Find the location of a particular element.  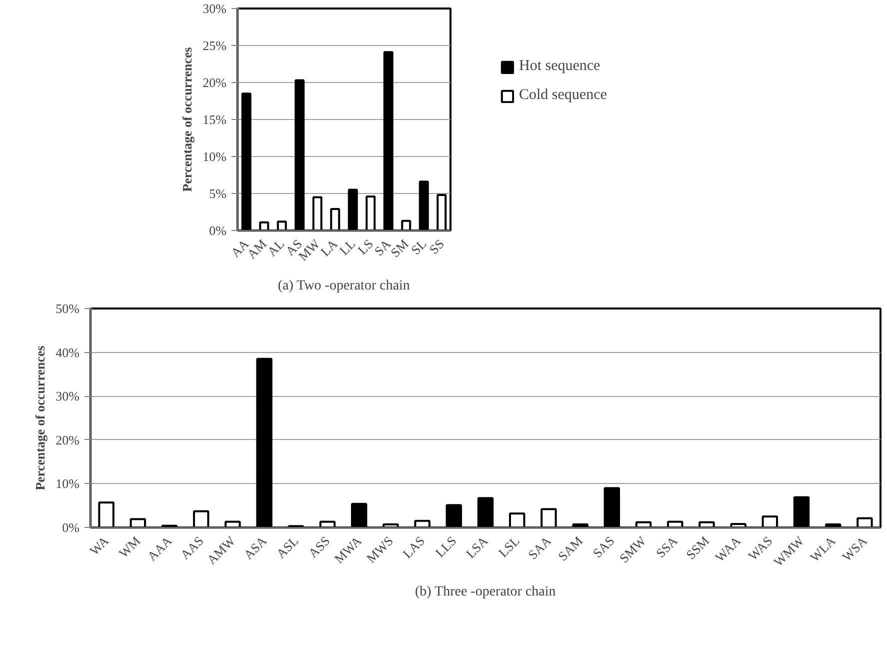

y-tick-label: 5% is located at coordinates (218, 193).